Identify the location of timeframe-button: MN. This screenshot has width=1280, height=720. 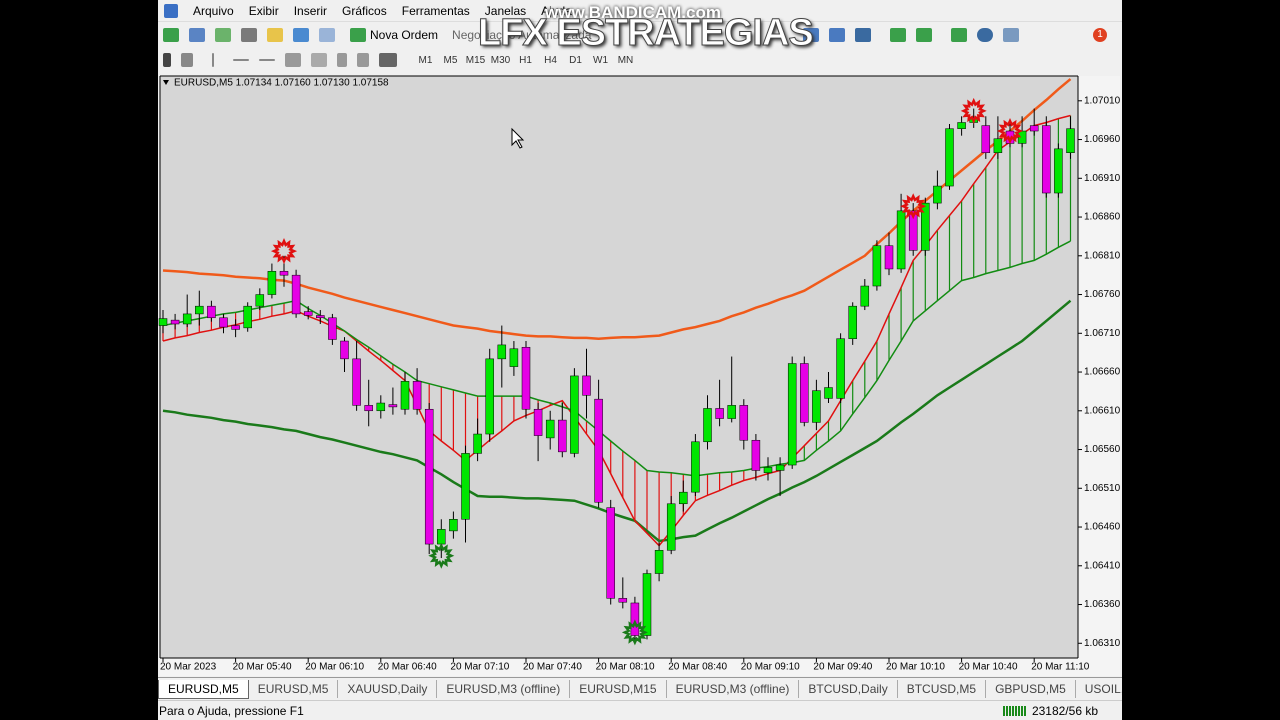
(625, 60).